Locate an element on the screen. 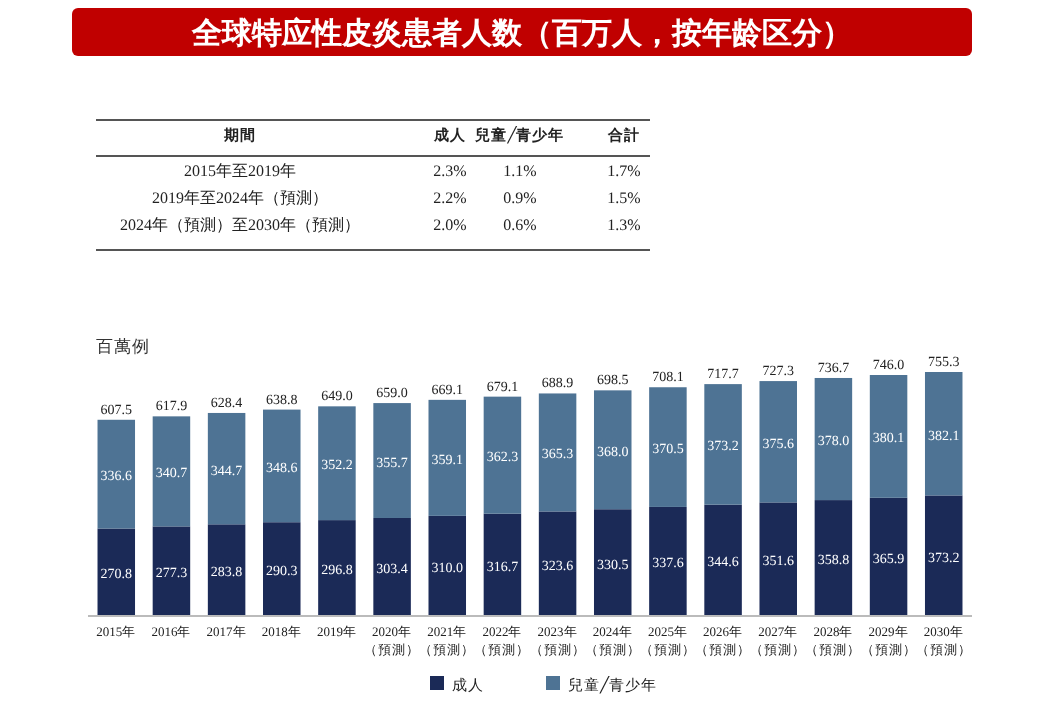  text: 全球特应性皮炎患者人数（百万人，按年龄区分） is located at coordinates (521, 33).